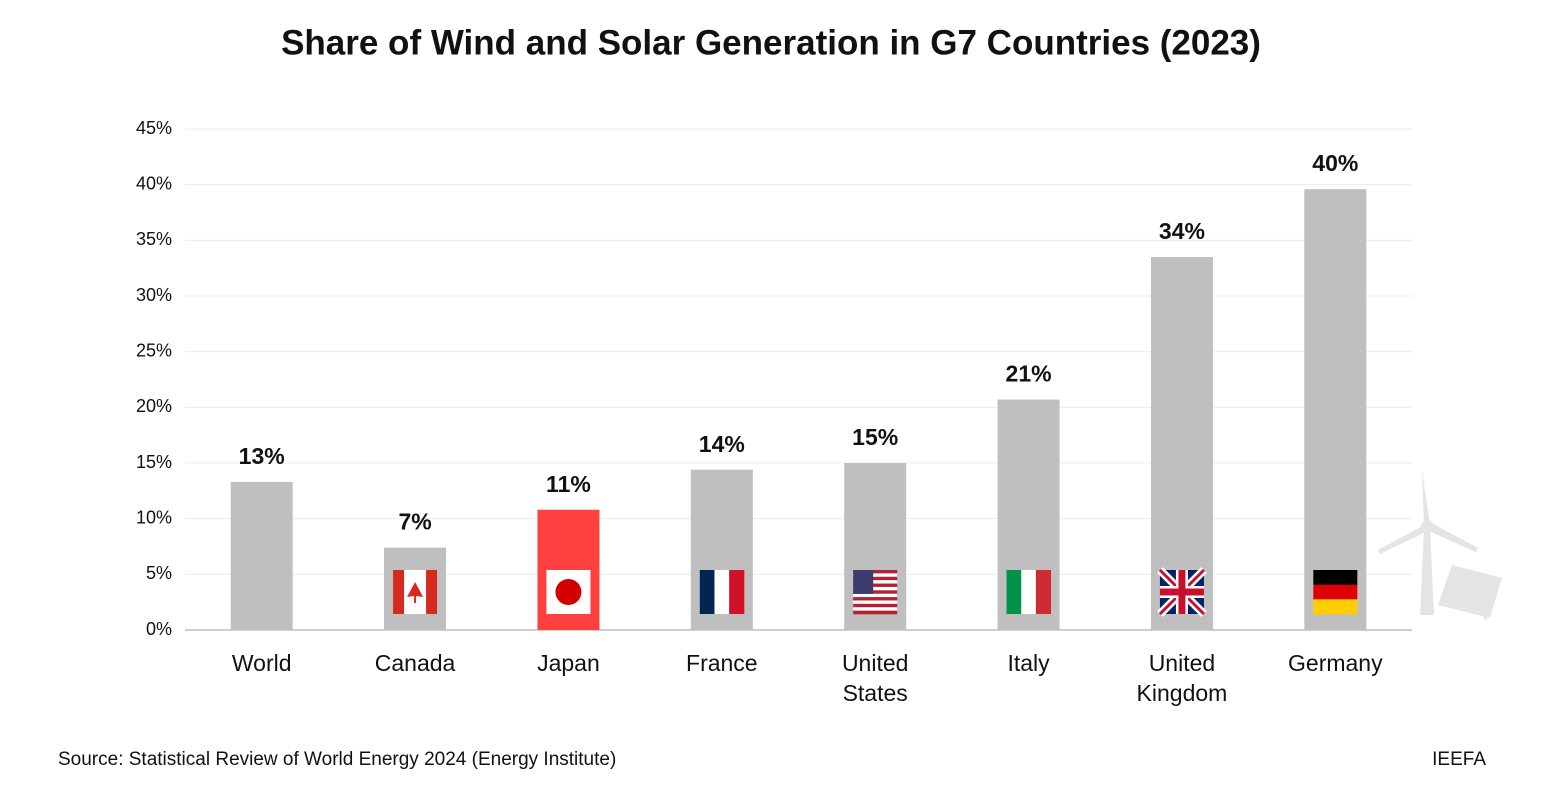 This screenshot has width=1542, height=792. I want to click on x-tick-label: Canada, so click(415, 663).